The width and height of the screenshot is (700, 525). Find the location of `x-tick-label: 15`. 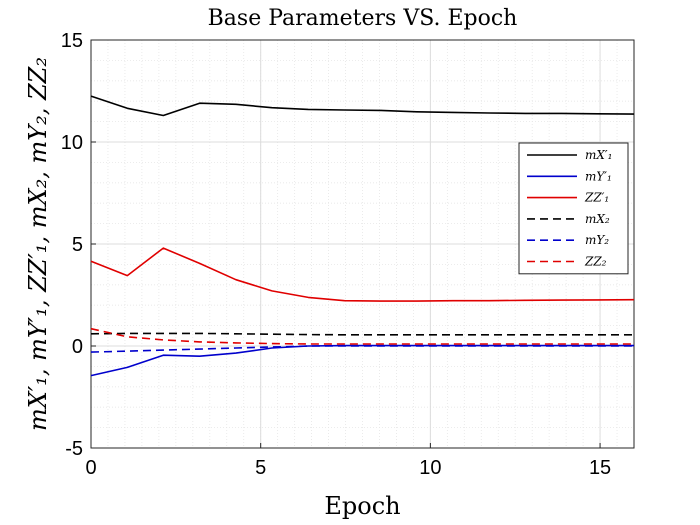

x-tick-label: 15 is located at coordinates (600, 468).